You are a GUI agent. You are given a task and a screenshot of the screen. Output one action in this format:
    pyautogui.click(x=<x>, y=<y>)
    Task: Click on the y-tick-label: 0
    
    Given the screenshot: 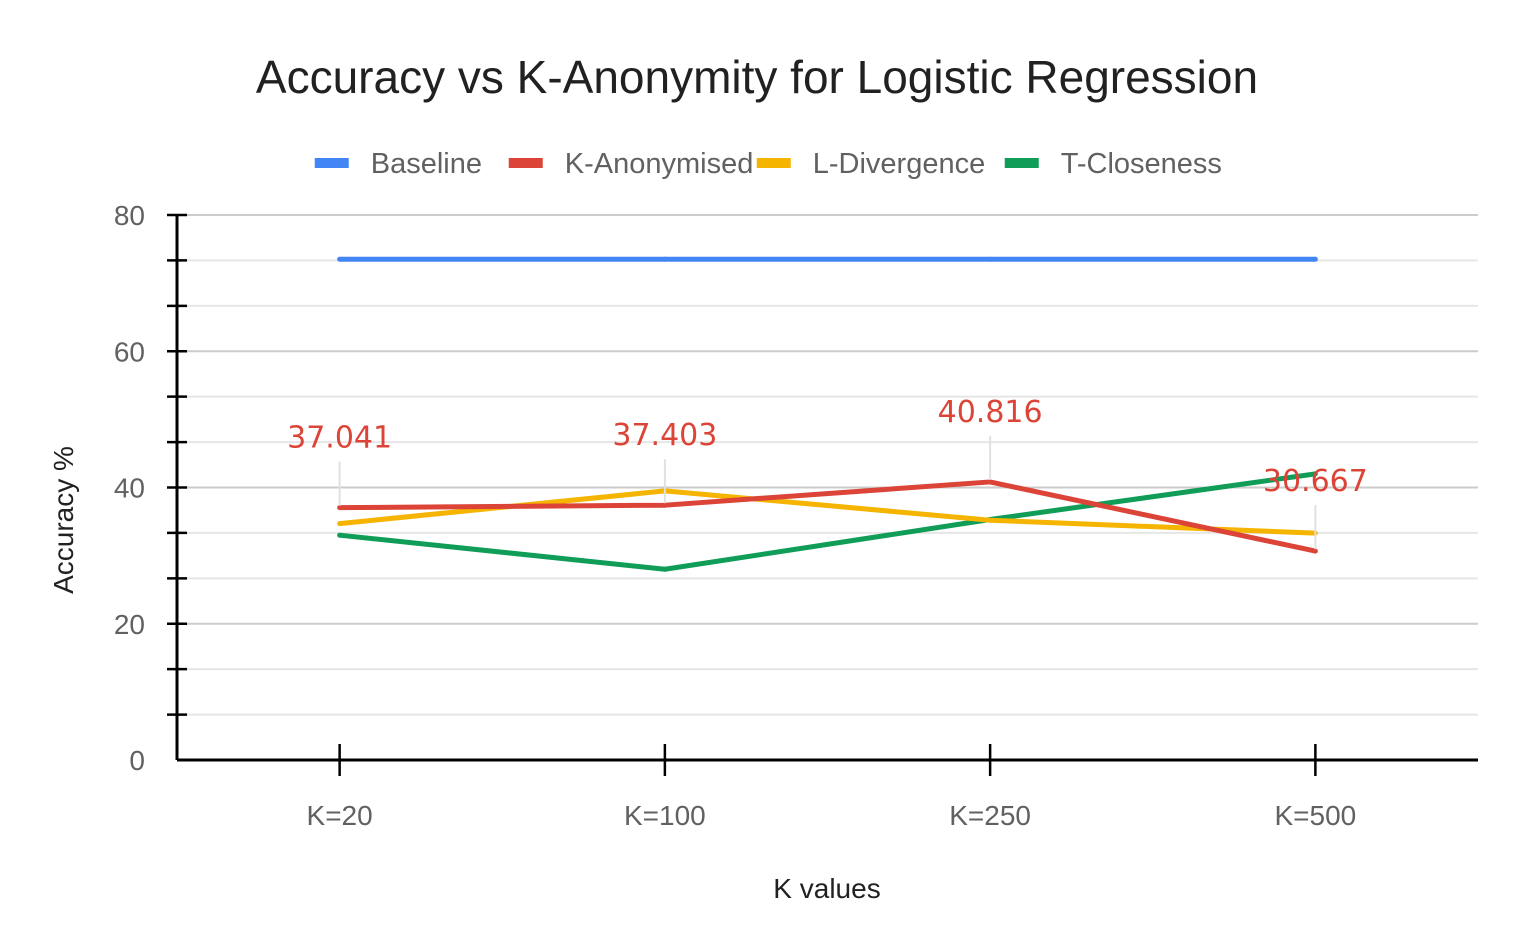 What is the action you would take?
    pyautogui.click(x=137, y=760)
    